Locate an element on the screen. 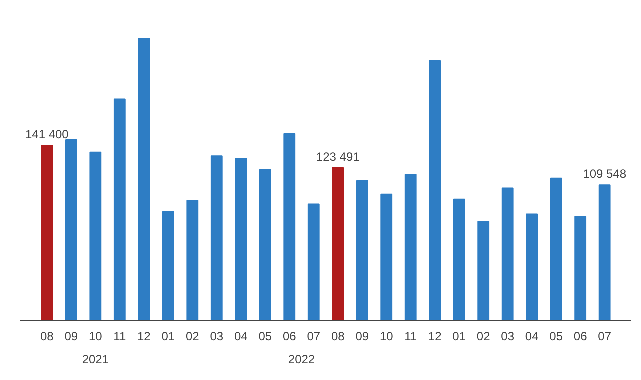 The image size is (641, 380). data-label: 123 491 is located at coordinates (338, 157).